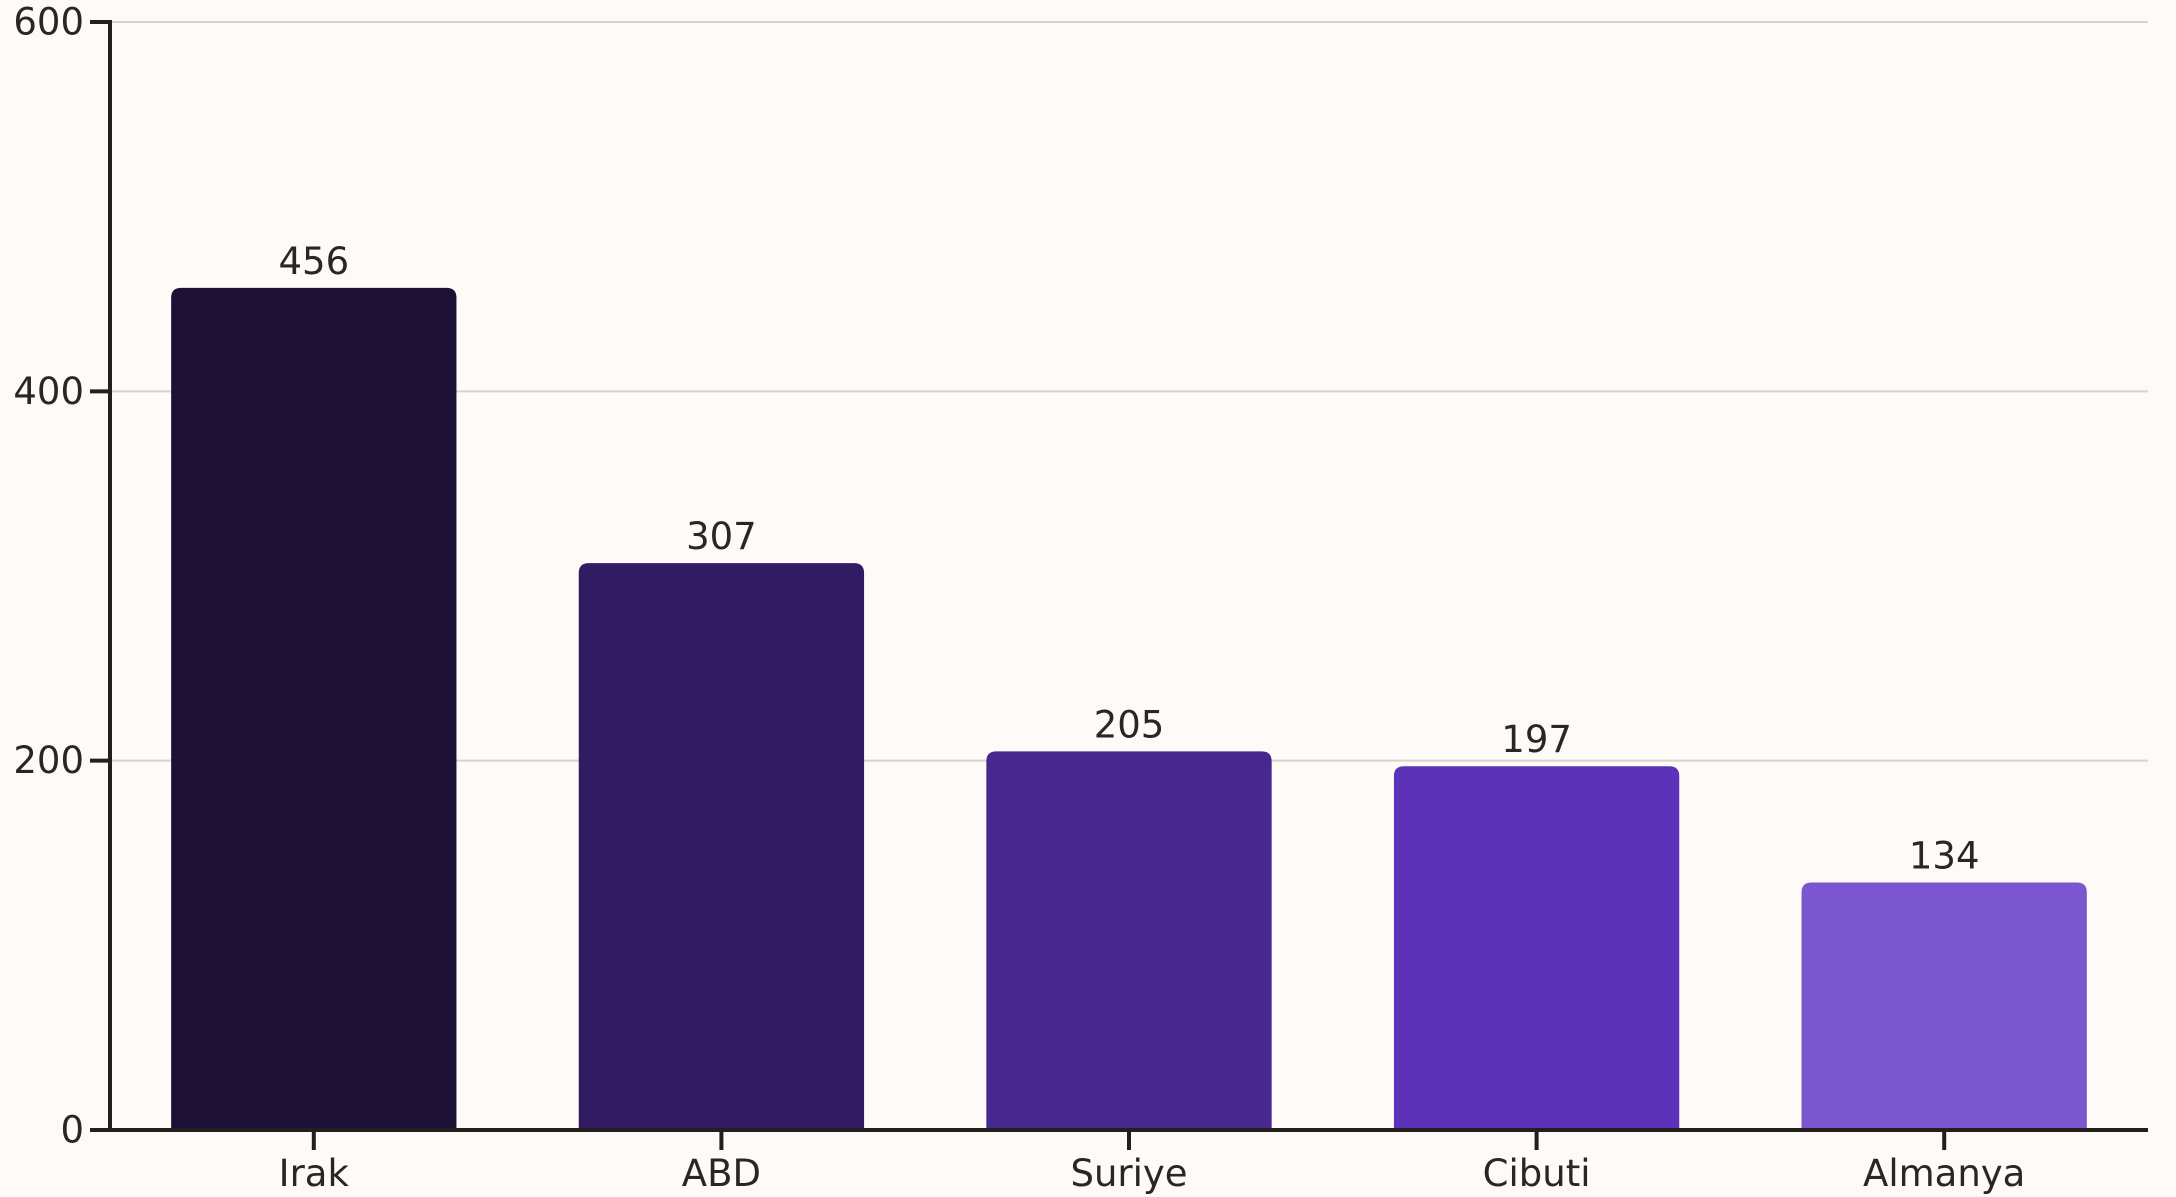  What do you see at coordinates (1128, 1173) in the screenshot?
I see `x-tick-label-suriye: Suriye` at bounding box center [1128, 1173].